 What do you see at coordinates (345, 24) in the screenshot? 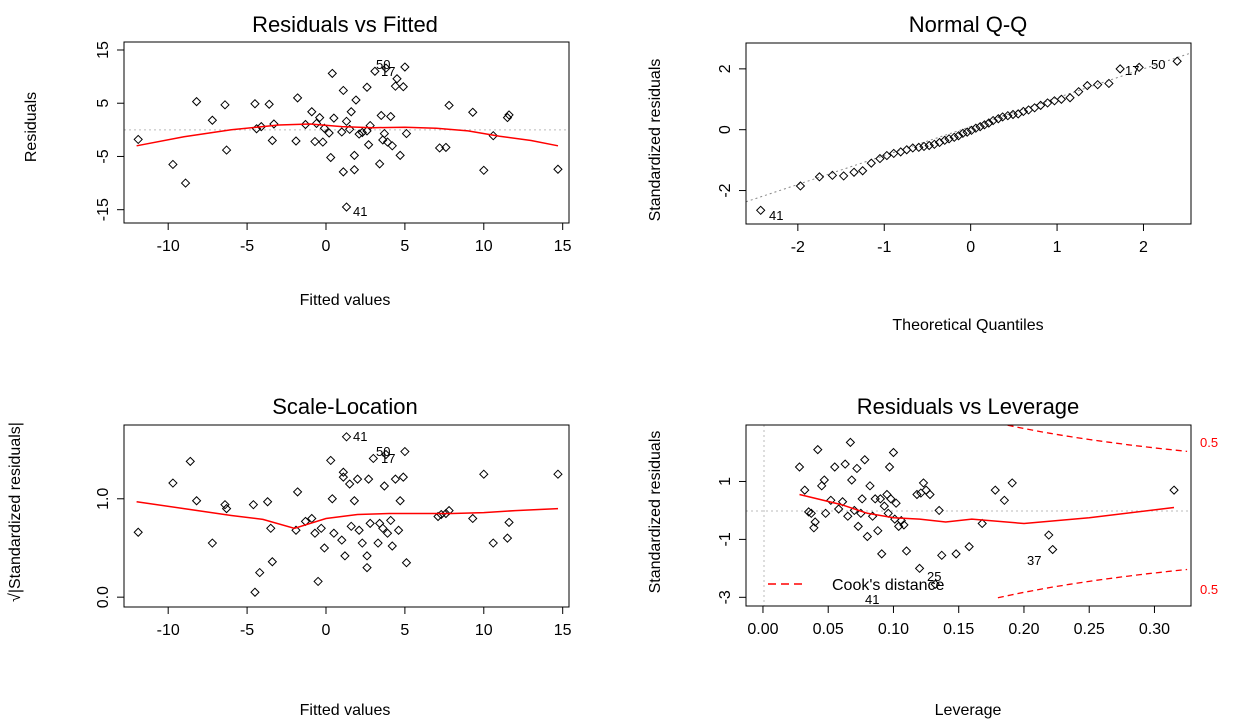
I see `chart-title: Residuals vs Fitted` at bounding box center [345, 24].